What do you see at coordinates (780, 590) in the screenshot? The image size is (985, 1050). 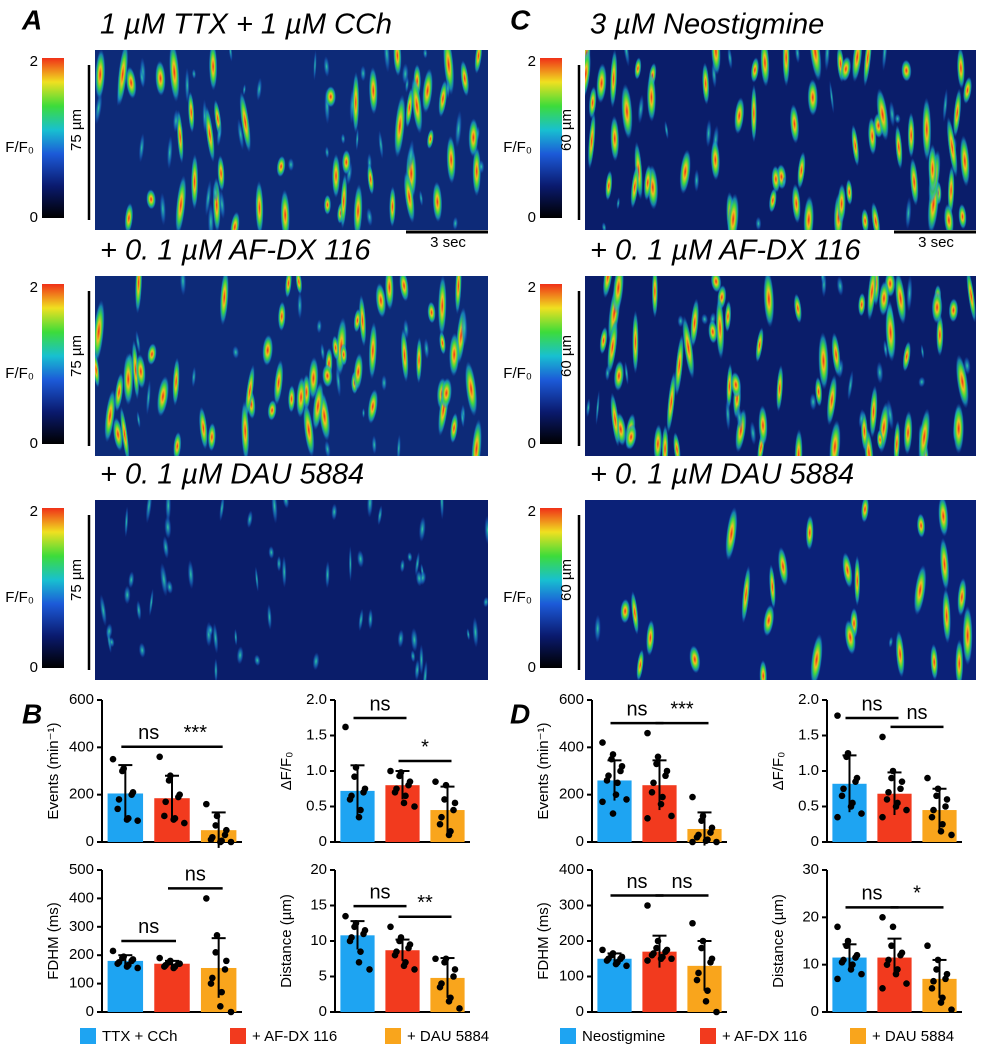 I see `kymograph-content` at bounding box center [780, 590].